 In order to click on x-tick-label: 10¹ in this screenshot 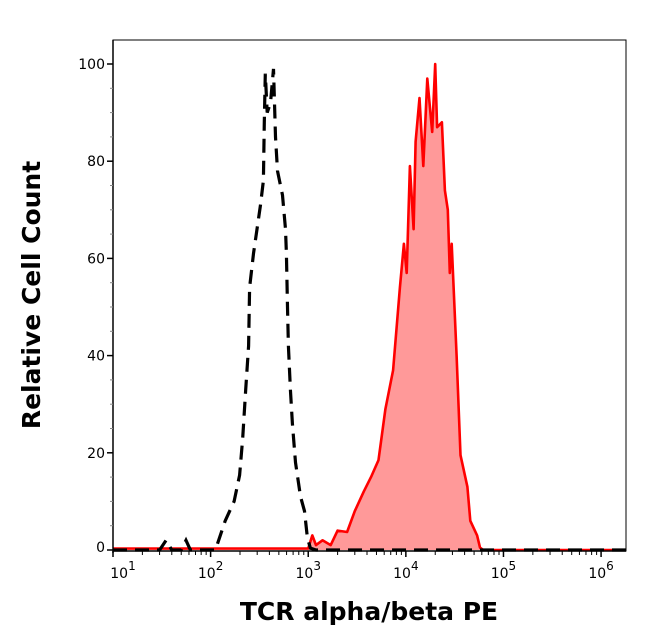, I will do `click(122, 570)`.